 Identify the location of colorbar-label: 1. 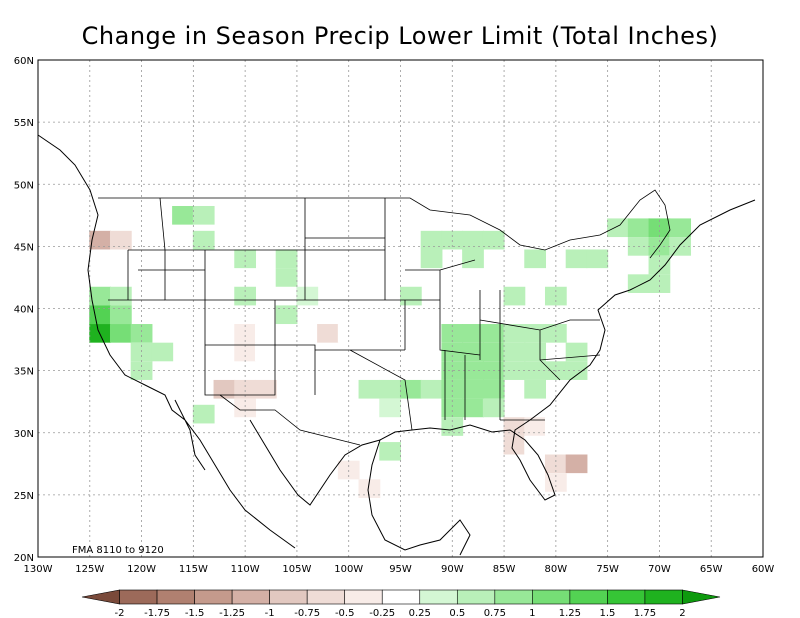
(532, 613).